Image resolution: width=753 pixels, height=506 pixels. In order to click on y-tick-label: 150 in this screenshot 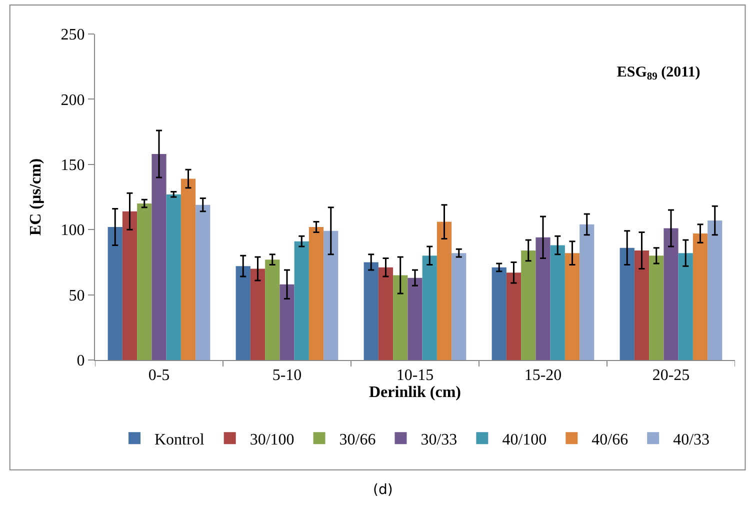, I will do `click(72, 165)`.